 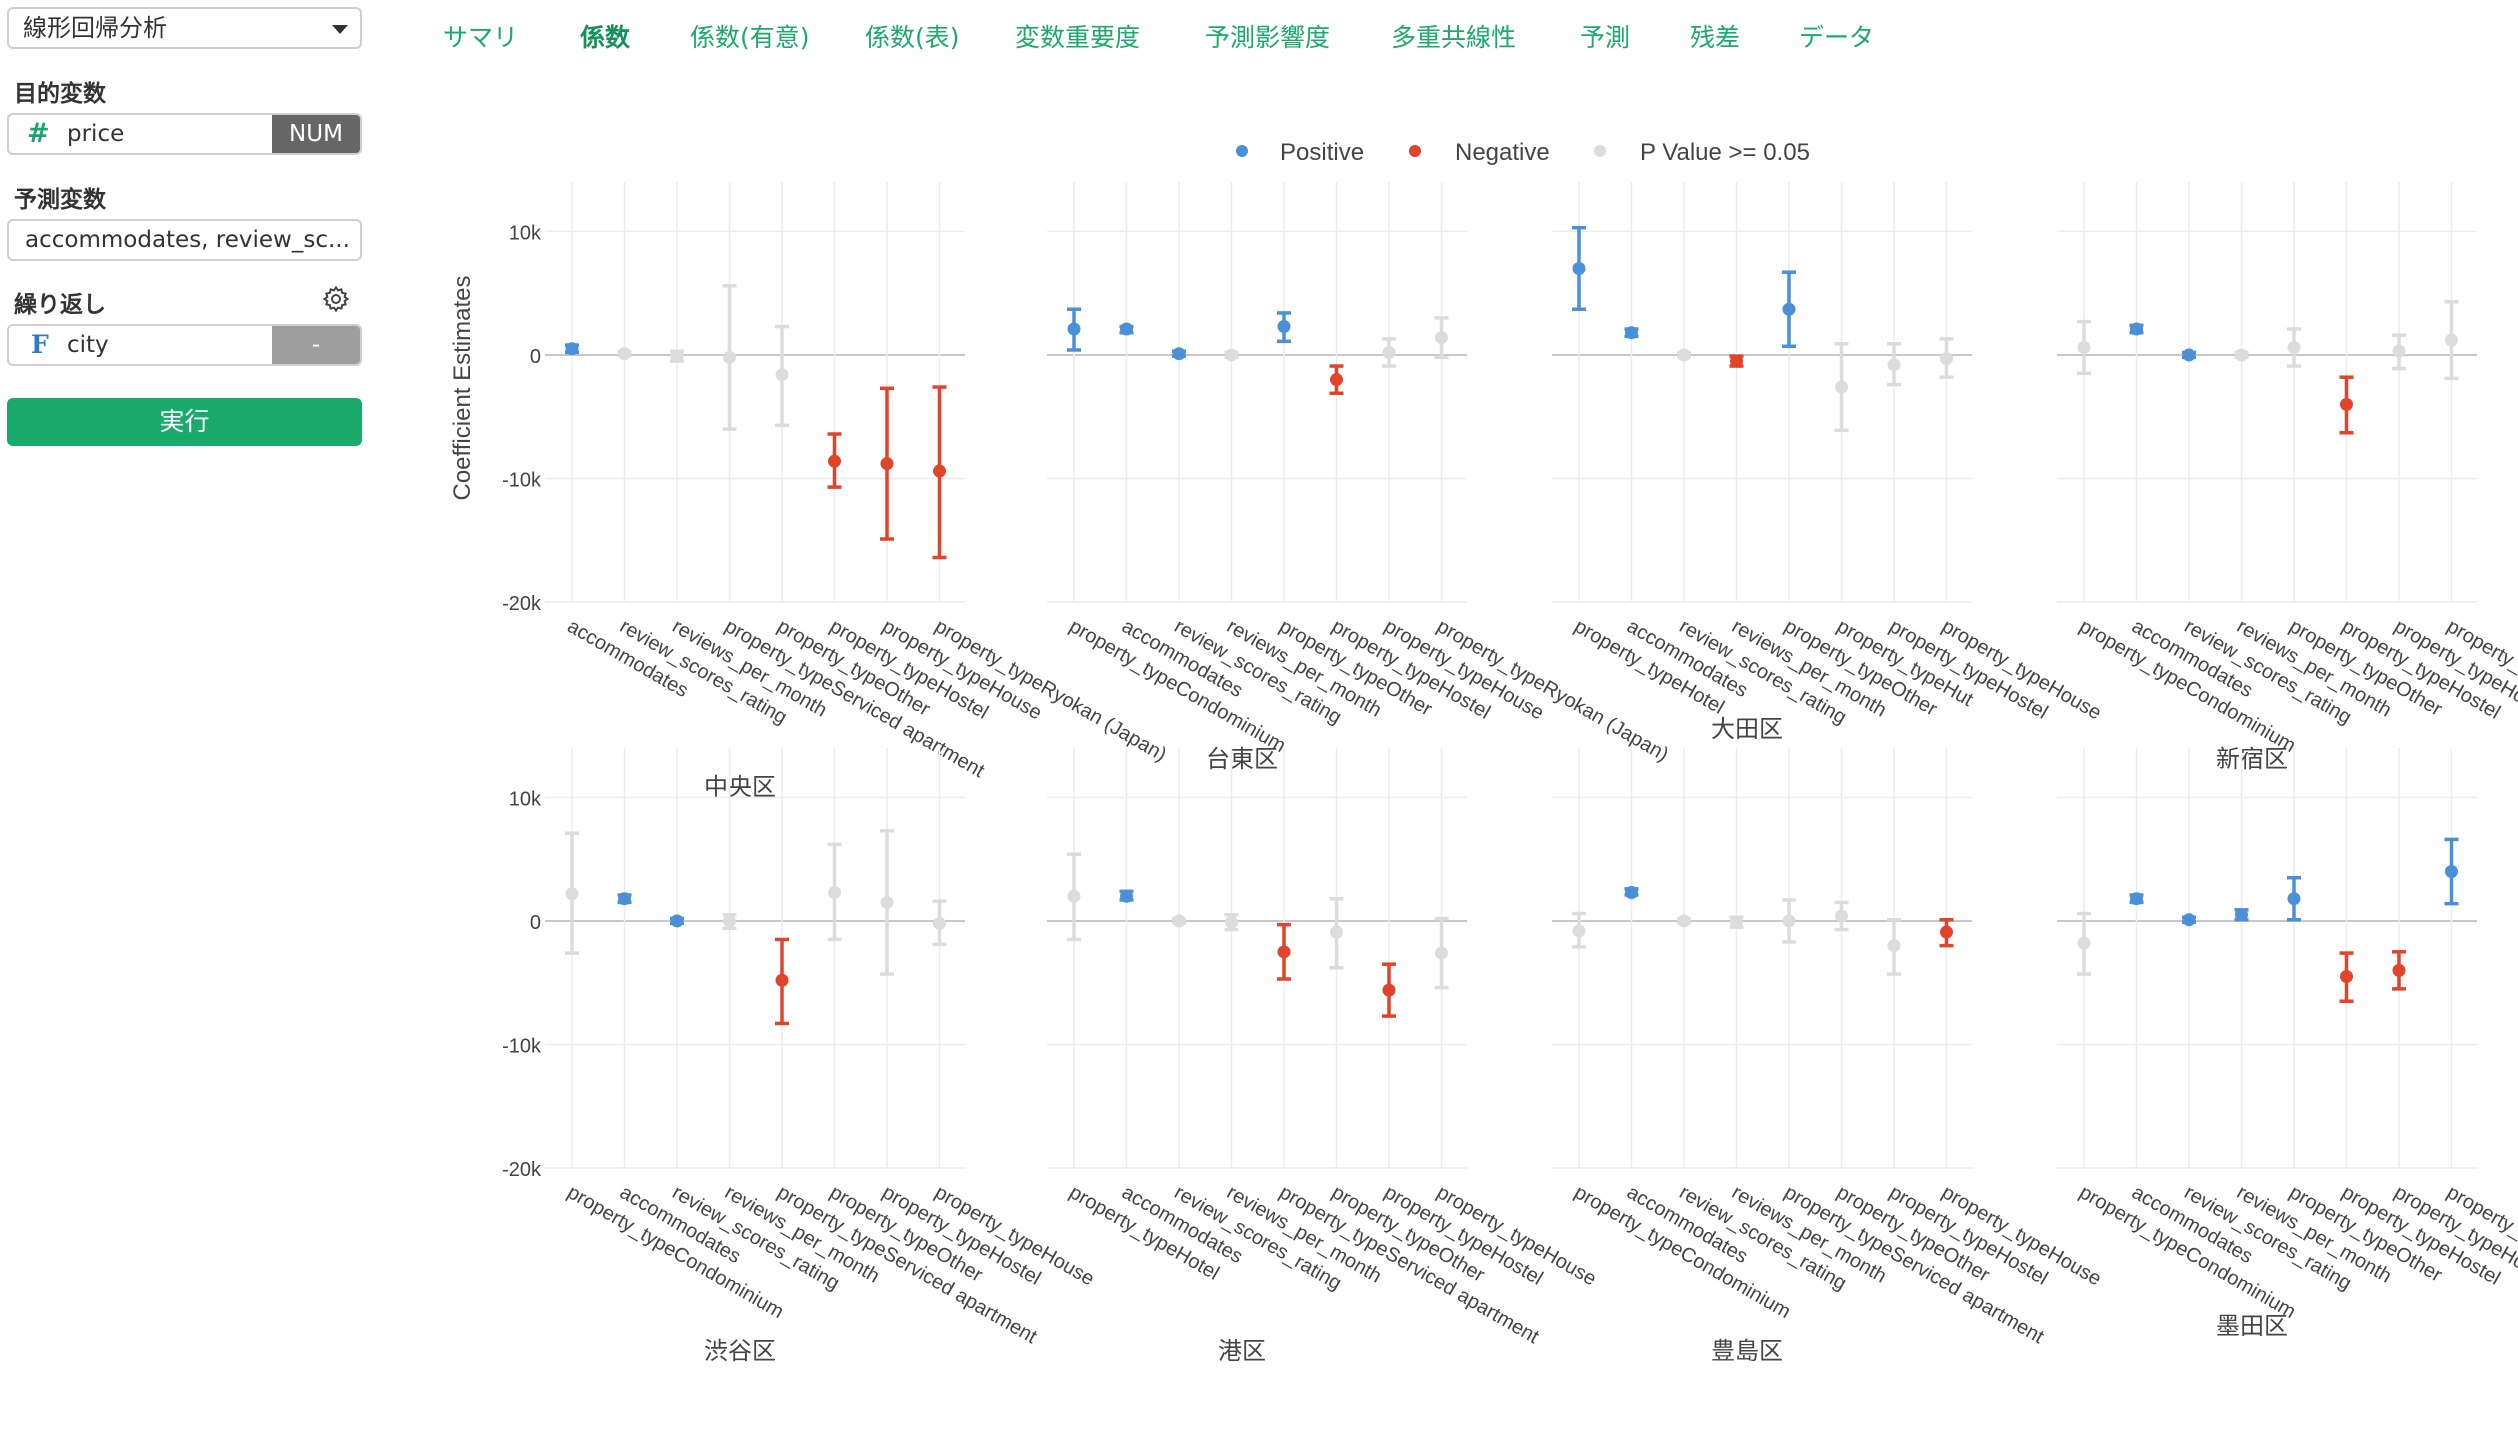 What do you see at coordinates (316, 345) in the screenshot?
I see `repeat-type-badge: -` at bounding box center [316, 345].